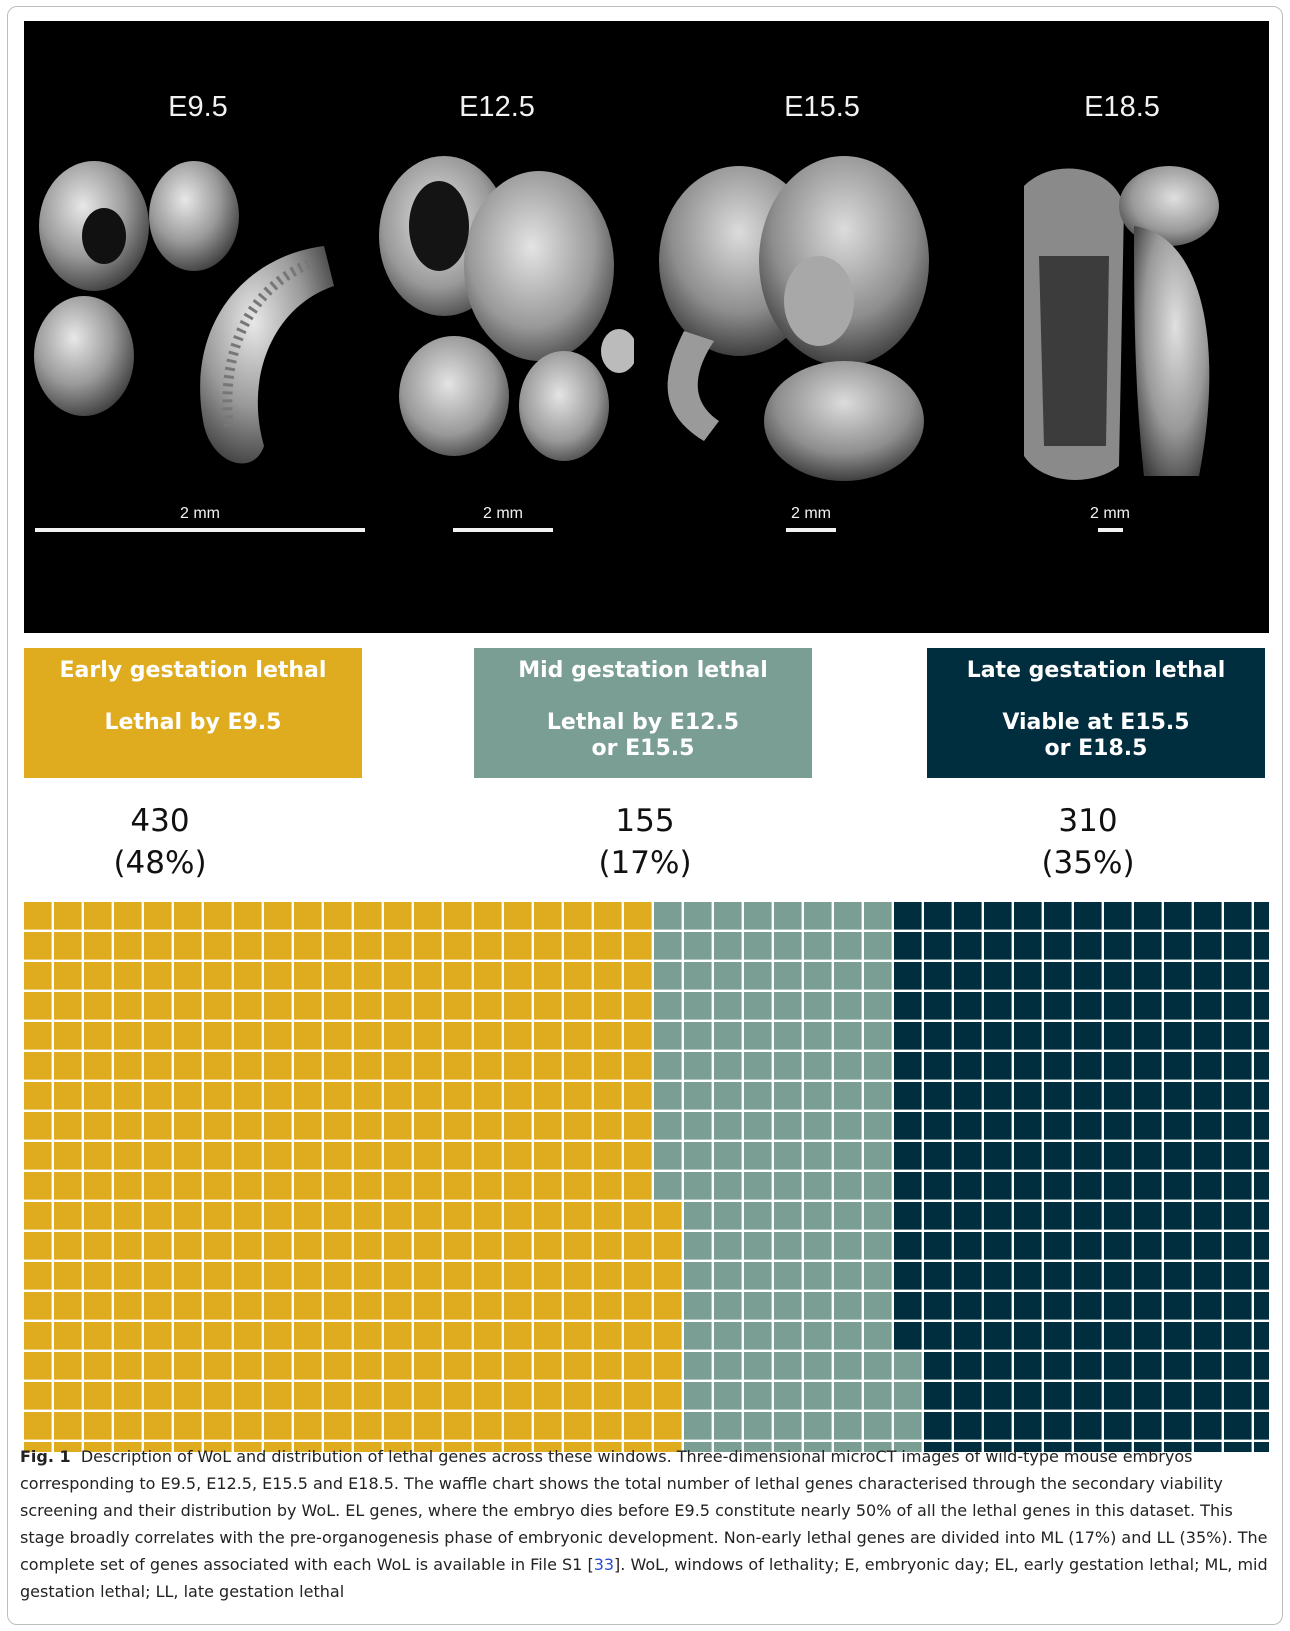 Image resolution: width=1290 pixels, height=1631 pixels. Describe the element at coordinates (1096, 735) in the screenshot. I see `late-gestation-subtitle: Viable at E15.5 or E18.5` at that location.